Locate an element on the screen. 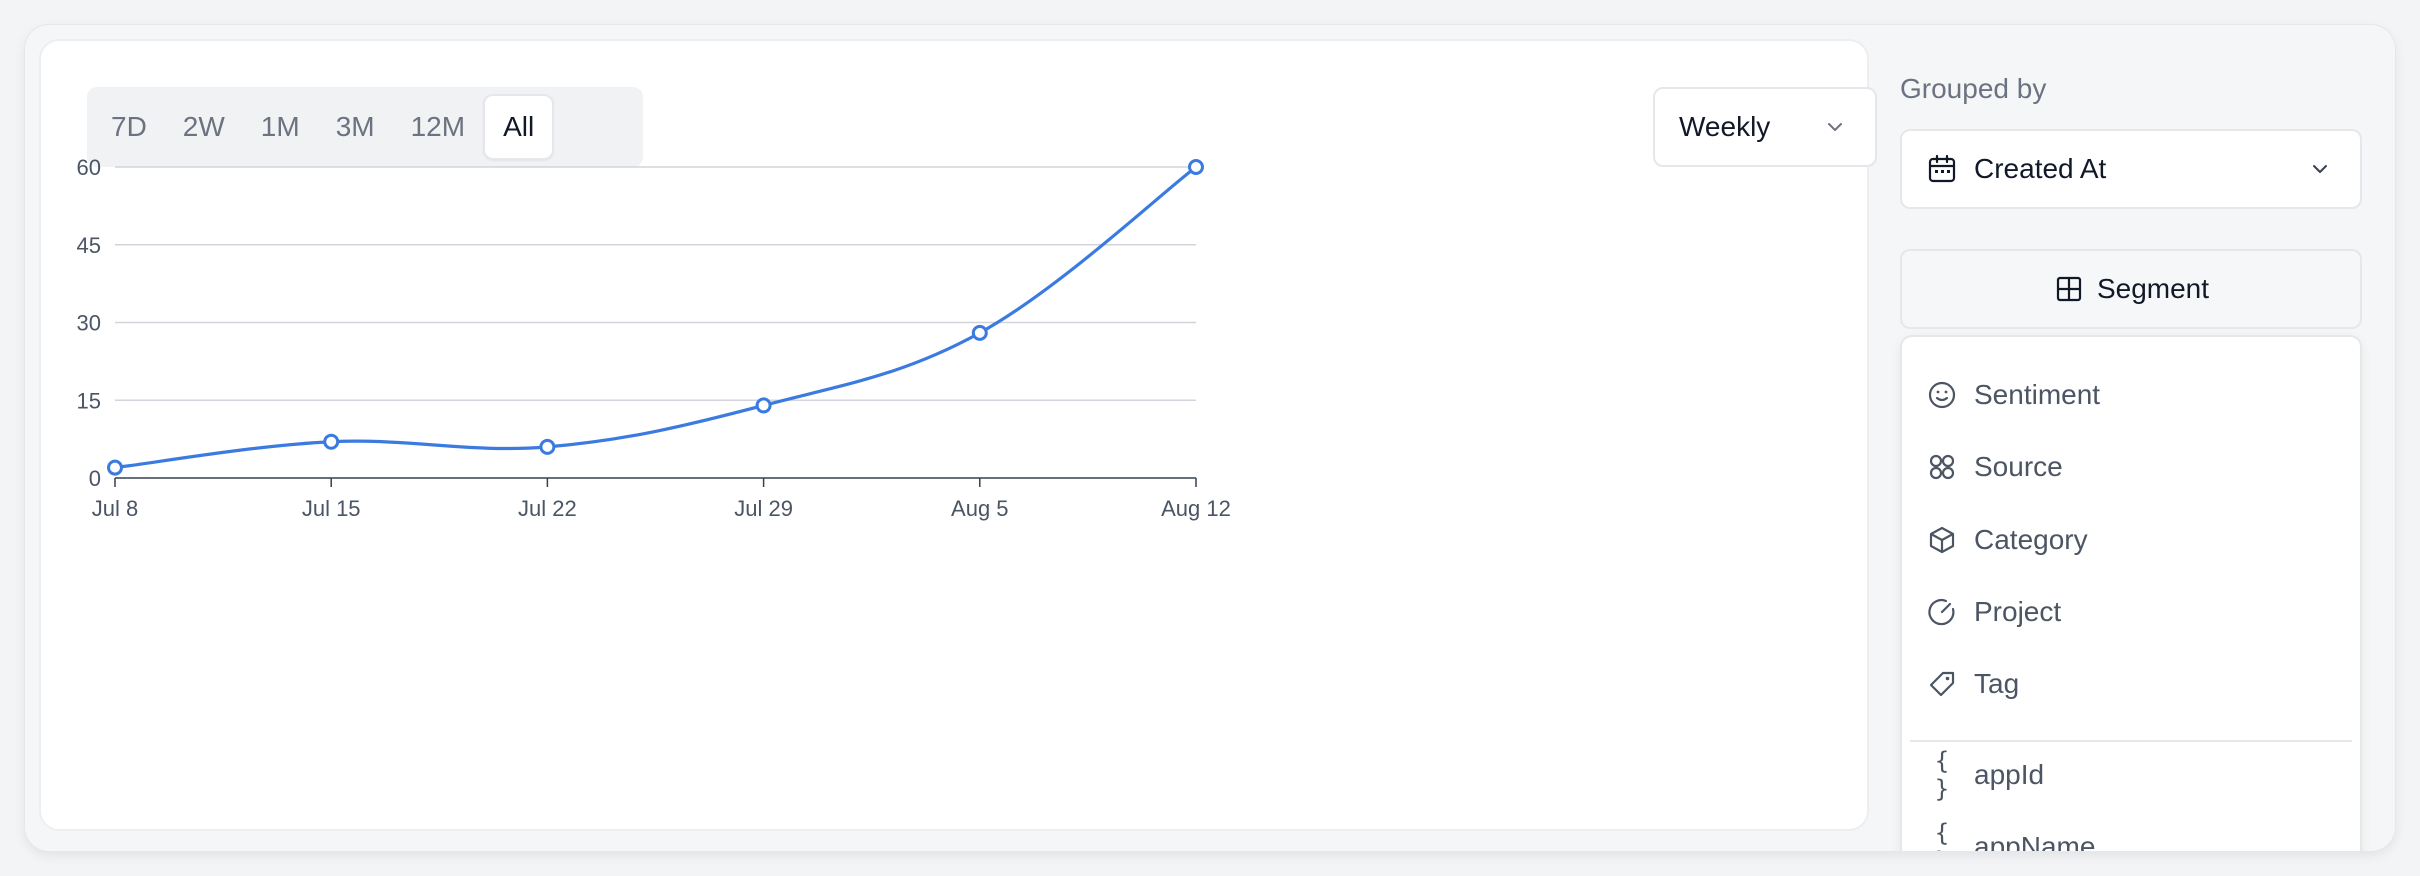 The height and width of the screenshot is (876, 2420). time-range-toggle: 7D 2W 1M 3M 12M All is located at coordinates (365, 127).